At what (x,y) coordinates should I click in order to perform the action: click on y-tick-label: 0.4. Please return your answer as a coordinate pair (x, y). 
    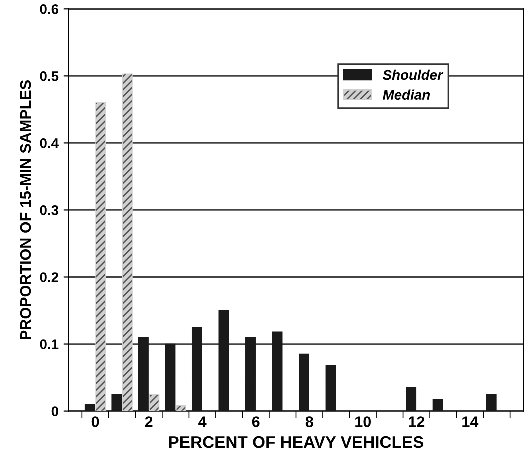
    Looking at the image, I should click on (49, 143).